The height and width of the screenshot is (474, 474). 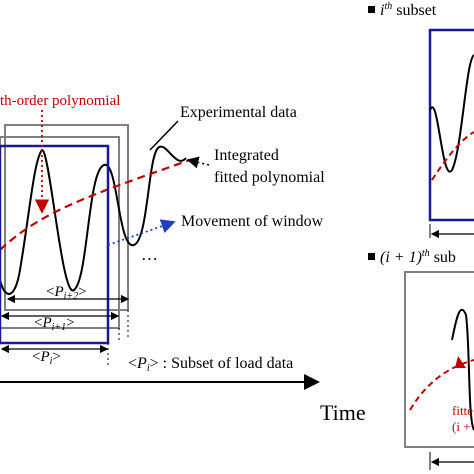 I want to click on polynomial-label-text: th-order polynomial, so click(x=60, y=101).